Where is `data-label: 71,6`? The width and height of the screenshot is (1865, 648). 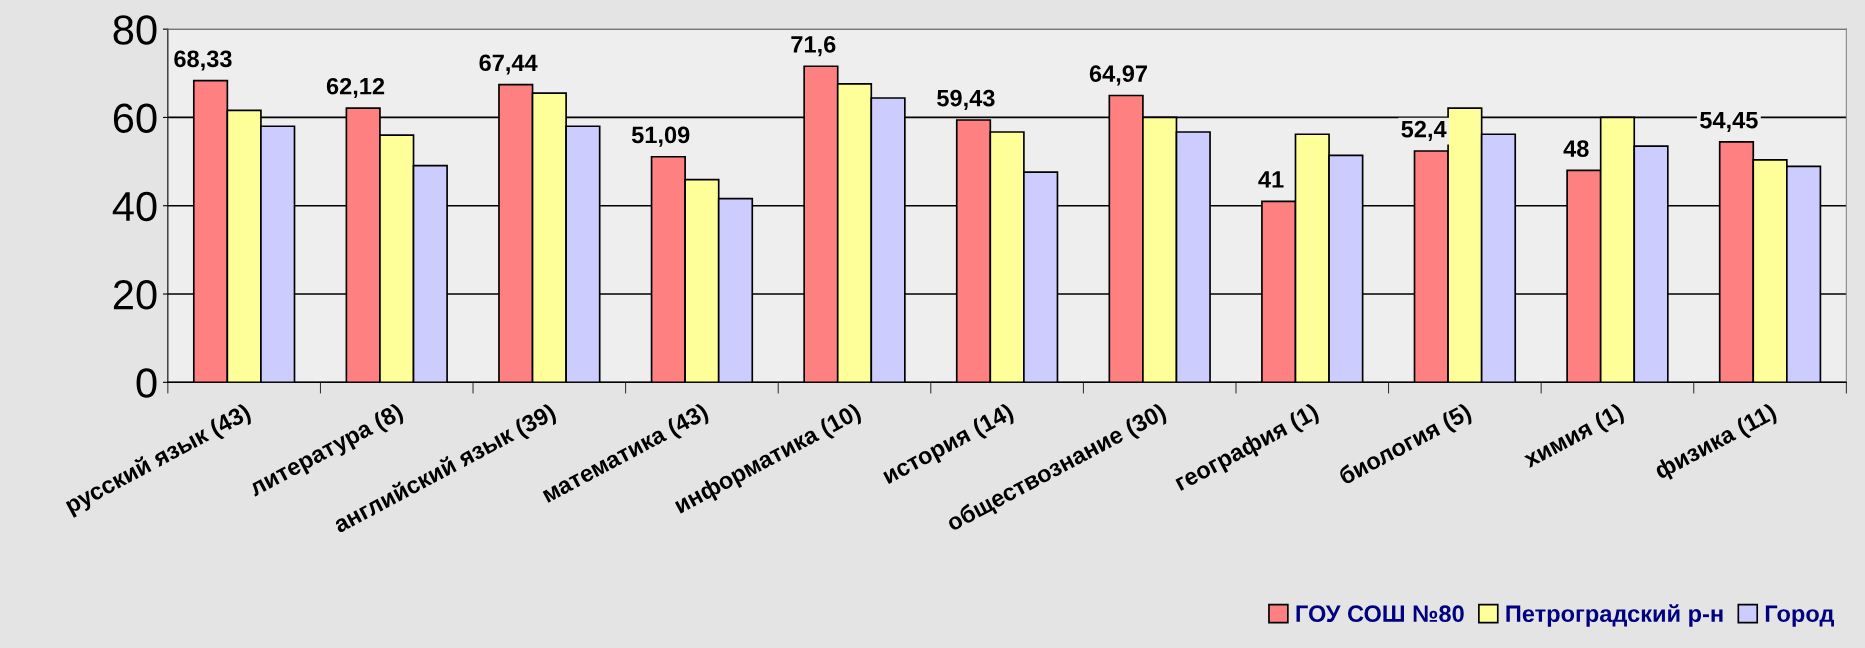
data-label: 71,6 is located at coordinates (813, 46).